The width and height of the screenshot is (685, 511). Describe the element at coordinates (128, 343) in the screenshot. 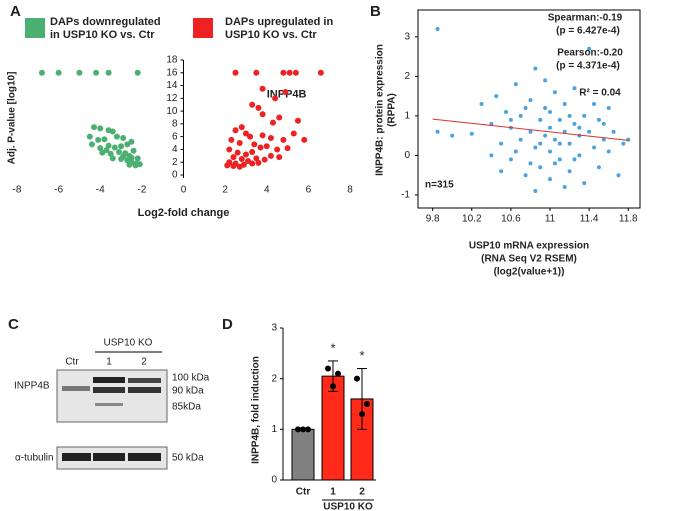

I see `blot-group: USP10 KO` at that location.